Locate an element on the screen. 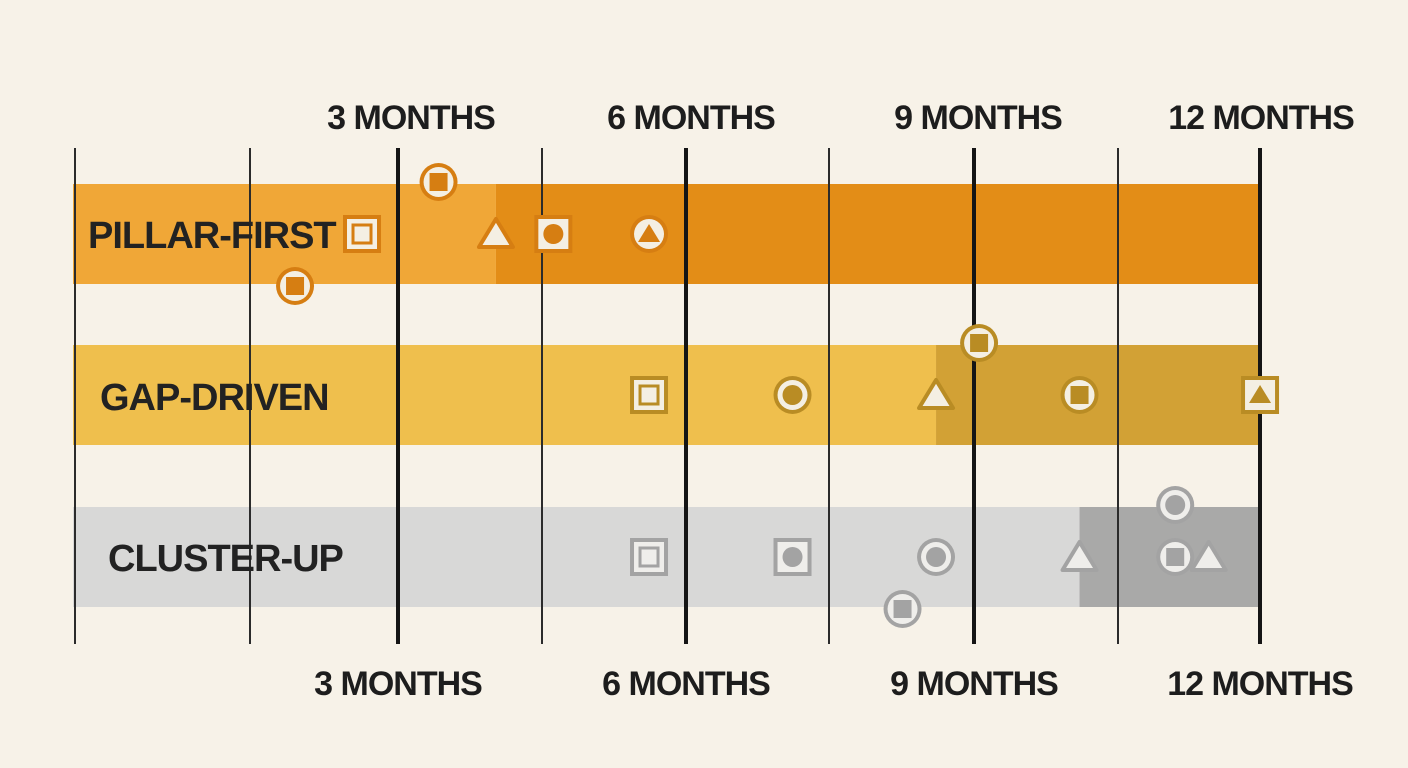 Image resolution: width=1408 pixels, height=768 pixels. top-label-12-months: 12 MONTHS is located at coordinates (1261, 118).